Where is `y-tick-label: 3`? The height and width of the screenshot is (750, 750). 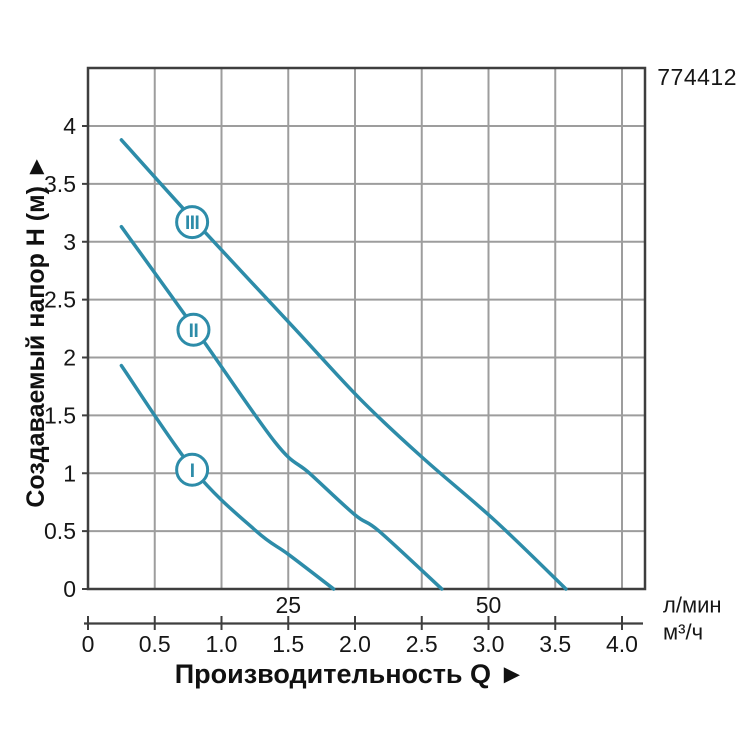
y-tick-label: 3 is located at coordinates (69, 242).